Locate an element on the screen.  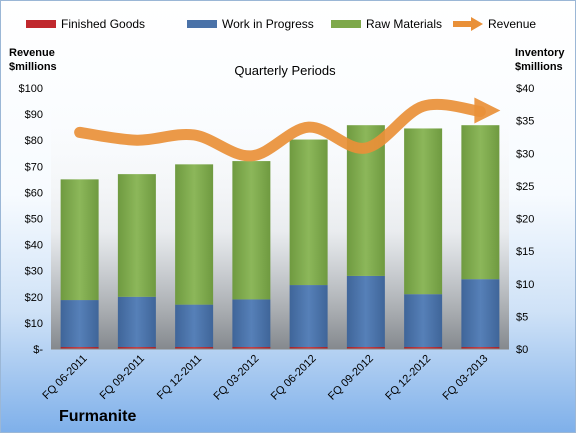
left-axis-tick-label: $90 is located at coordinates (34, 115).